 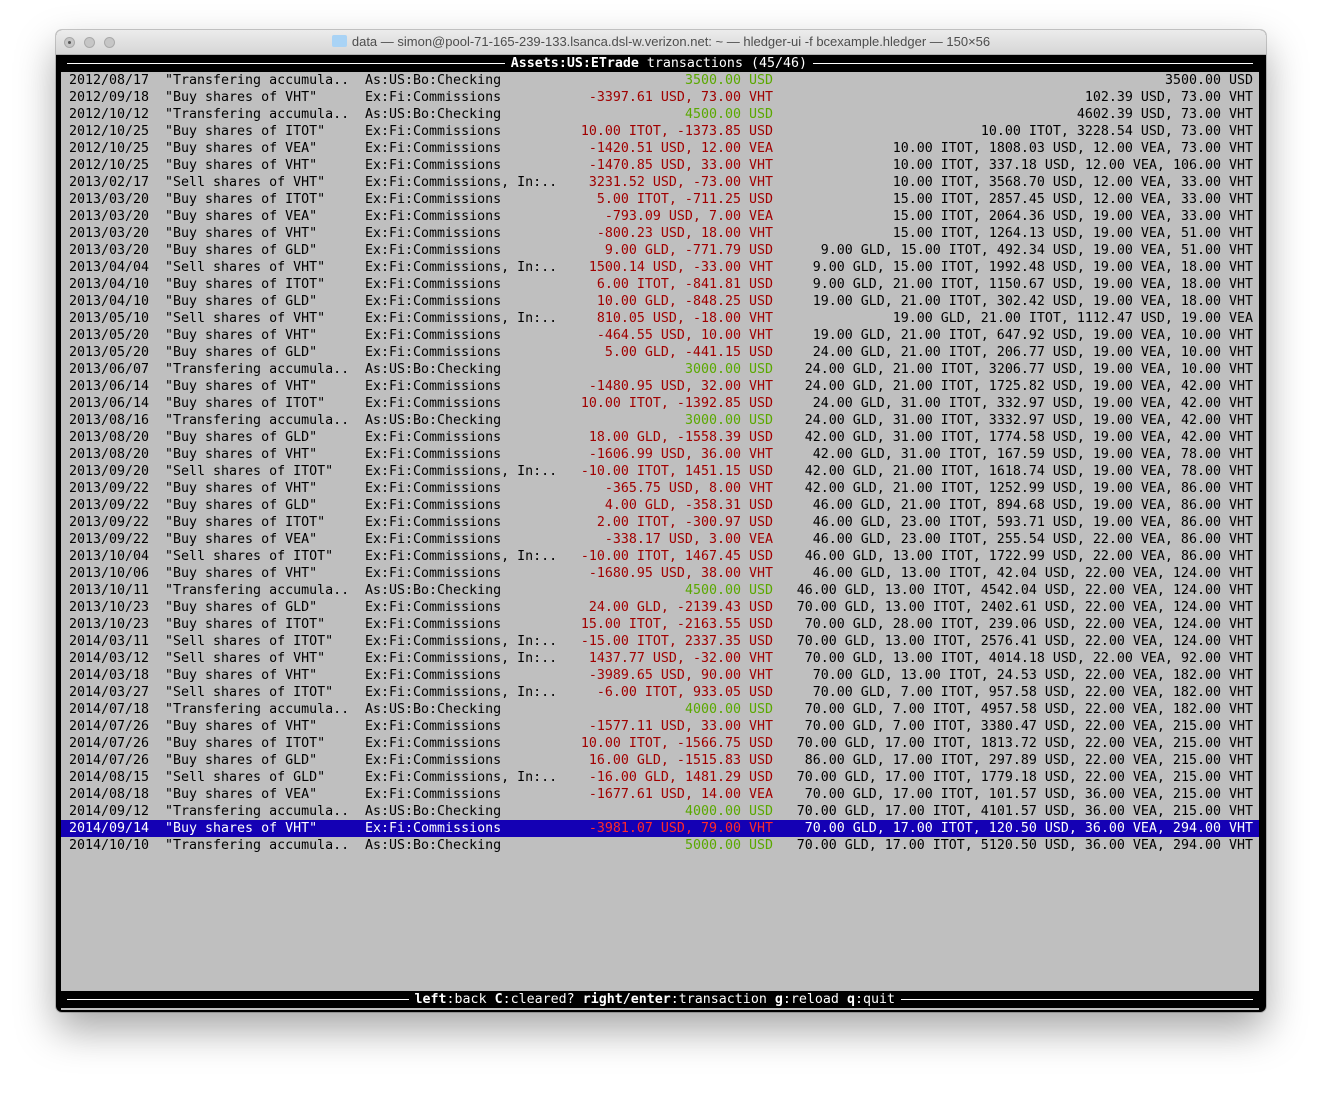 What do you see at coordinates (245, 318) in the screenshot?
I see `description-cell: "Sell shares of VHT"` at bounding box center [245, 318].